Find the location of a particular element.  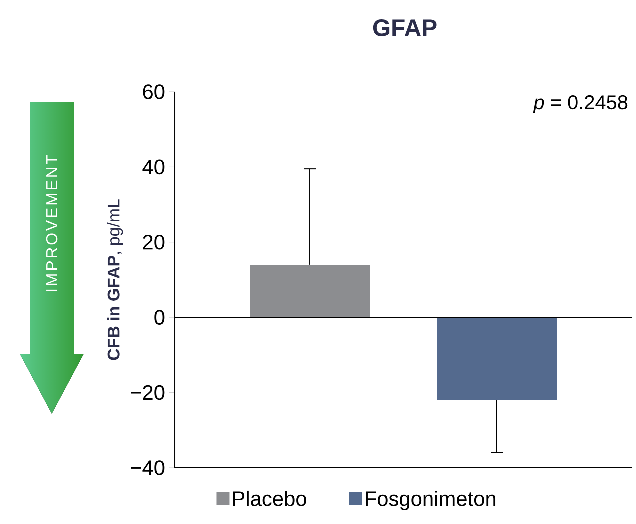

chart-title: GFAP is located at coordinates (405, 28).